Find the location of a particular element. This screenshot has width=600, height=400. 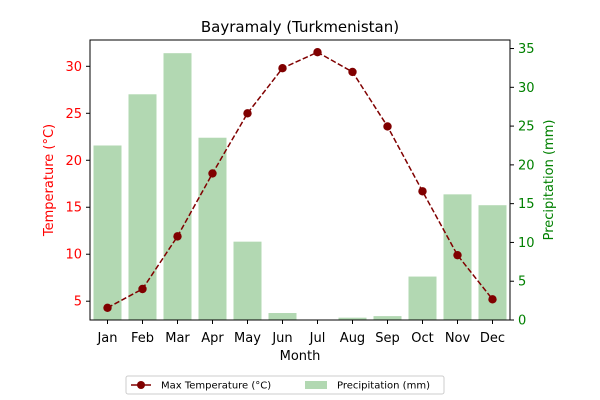

legend-bar-swatch is located at coordinates (316, 385).